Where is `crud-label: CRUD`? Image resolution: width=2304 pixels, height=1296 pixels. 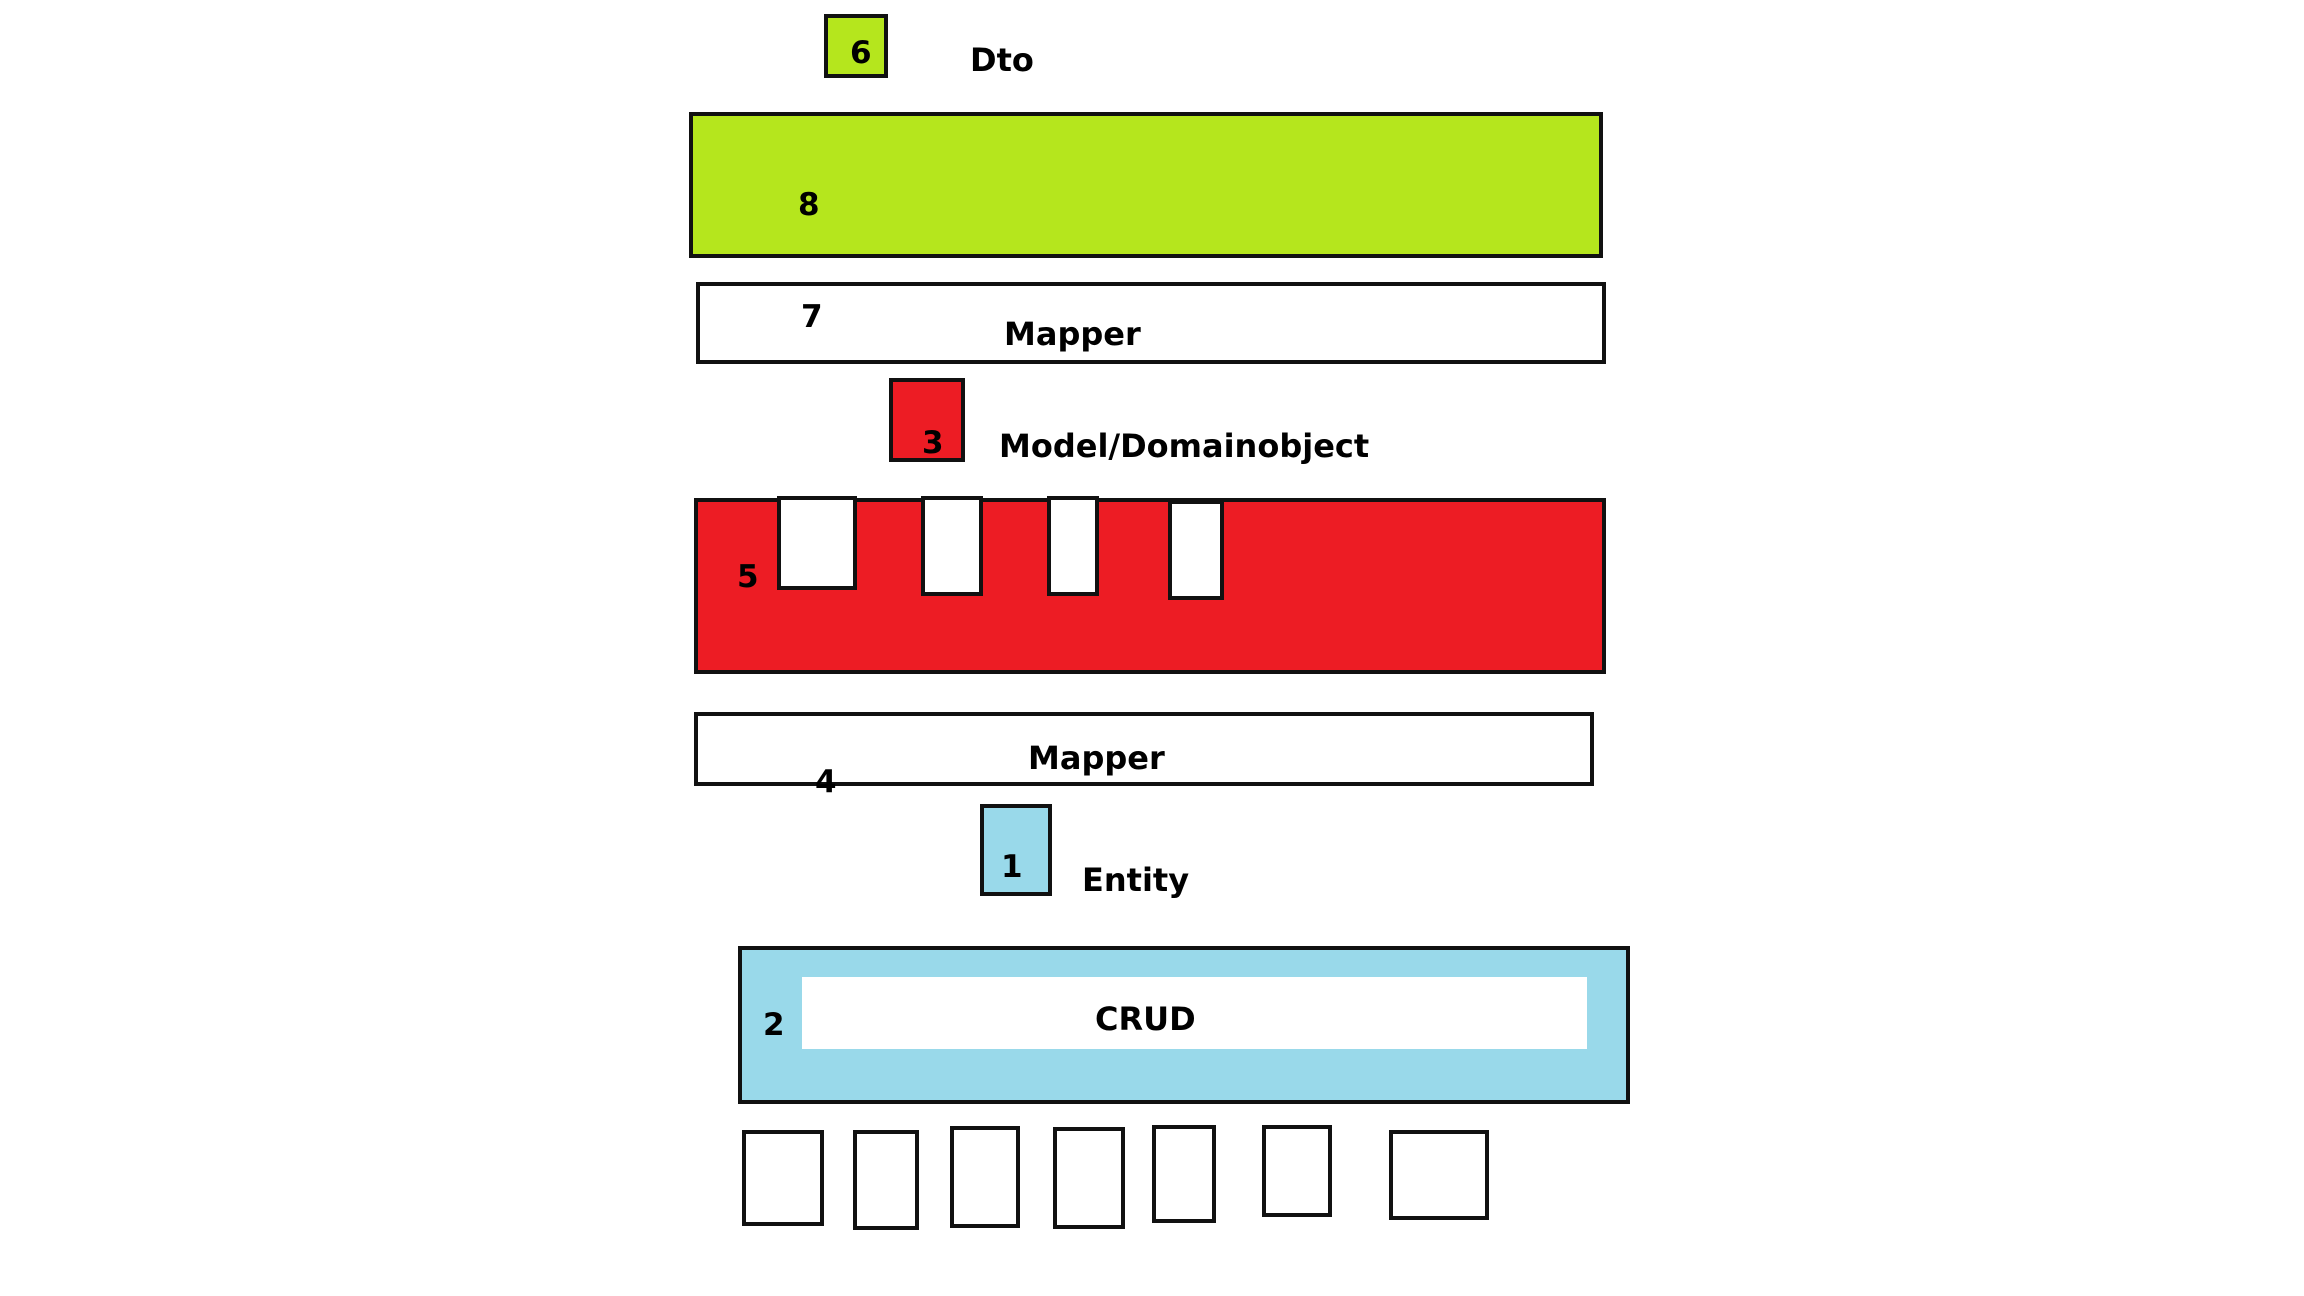
crud-label: CRUD is located at coordinates (1145, 1019).